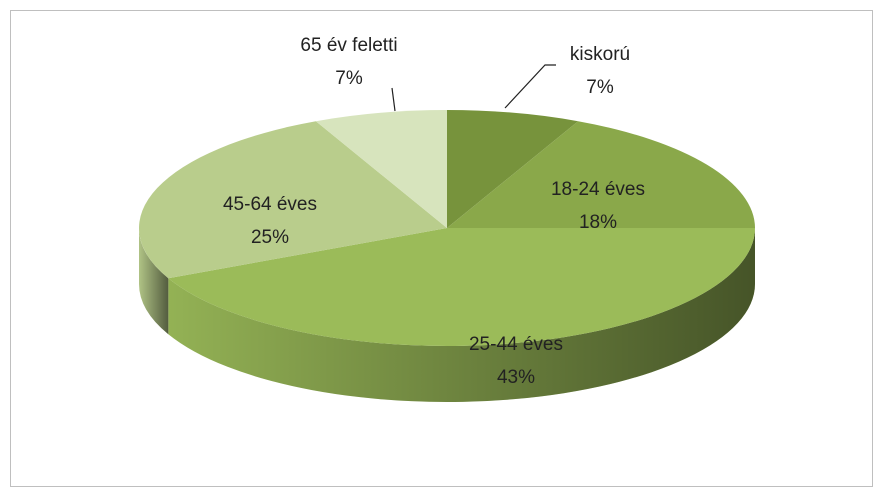  I want to click on slice-value-label: 18%, so click(598, 222).